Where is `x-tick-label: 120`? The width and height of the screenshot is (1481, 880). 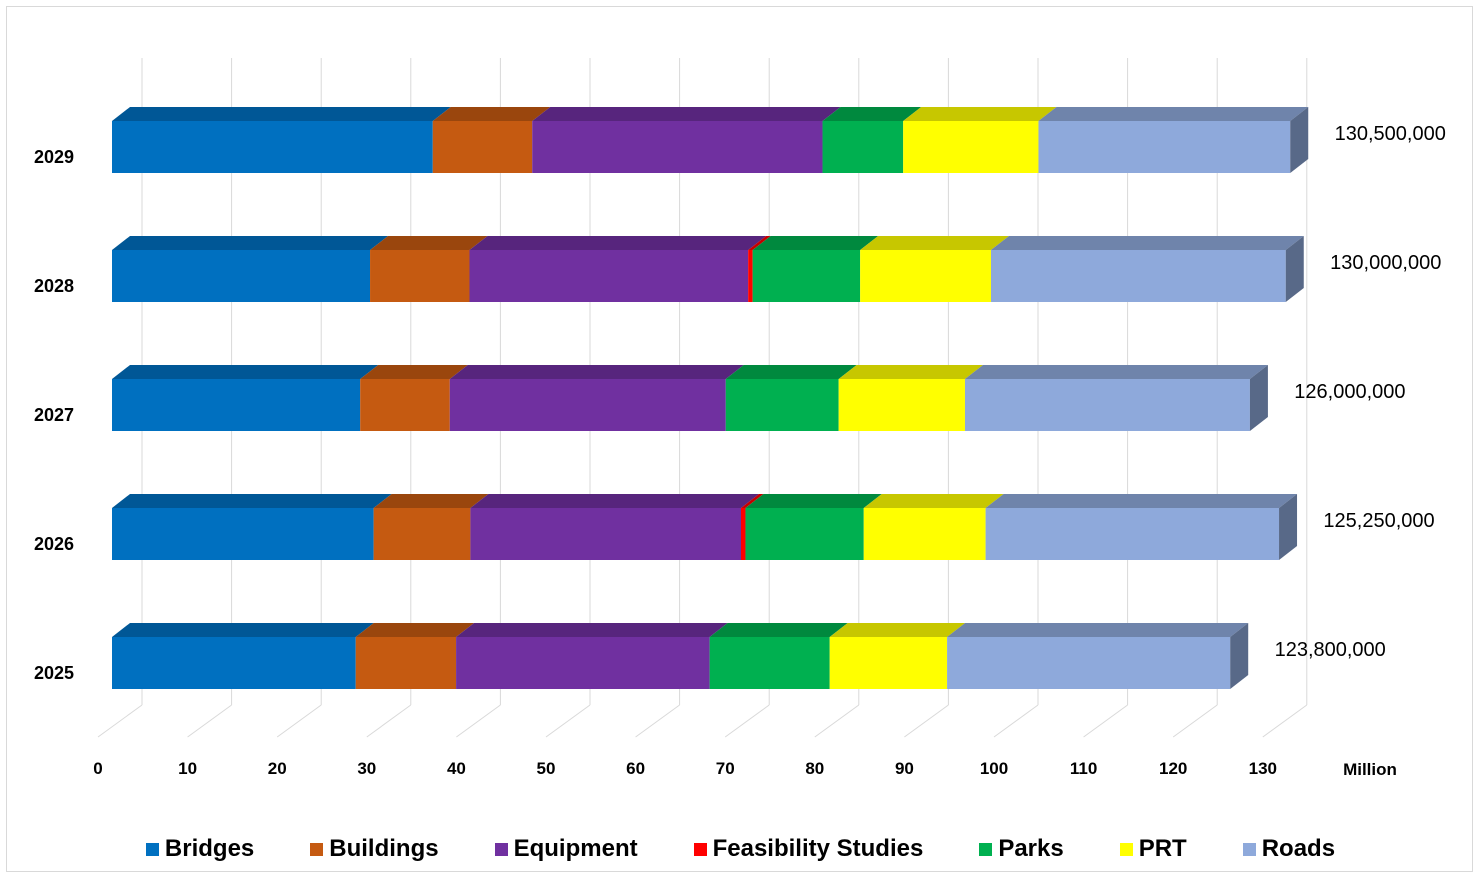
x-tick-label: 120 is located at coordinates (1173, 768).